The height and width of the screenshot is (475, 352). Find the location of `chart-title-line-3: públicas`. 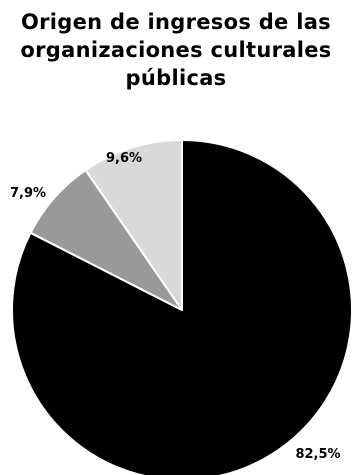

chart-title-line-3: públicas is located at coordinates (176, 78).